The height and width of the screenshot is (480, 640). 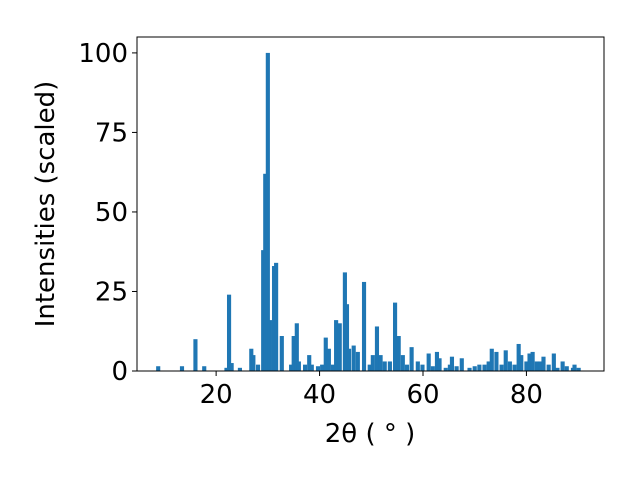 I want to click on y-axis-label: Intensities (scaled), so click(x=46, y=204).